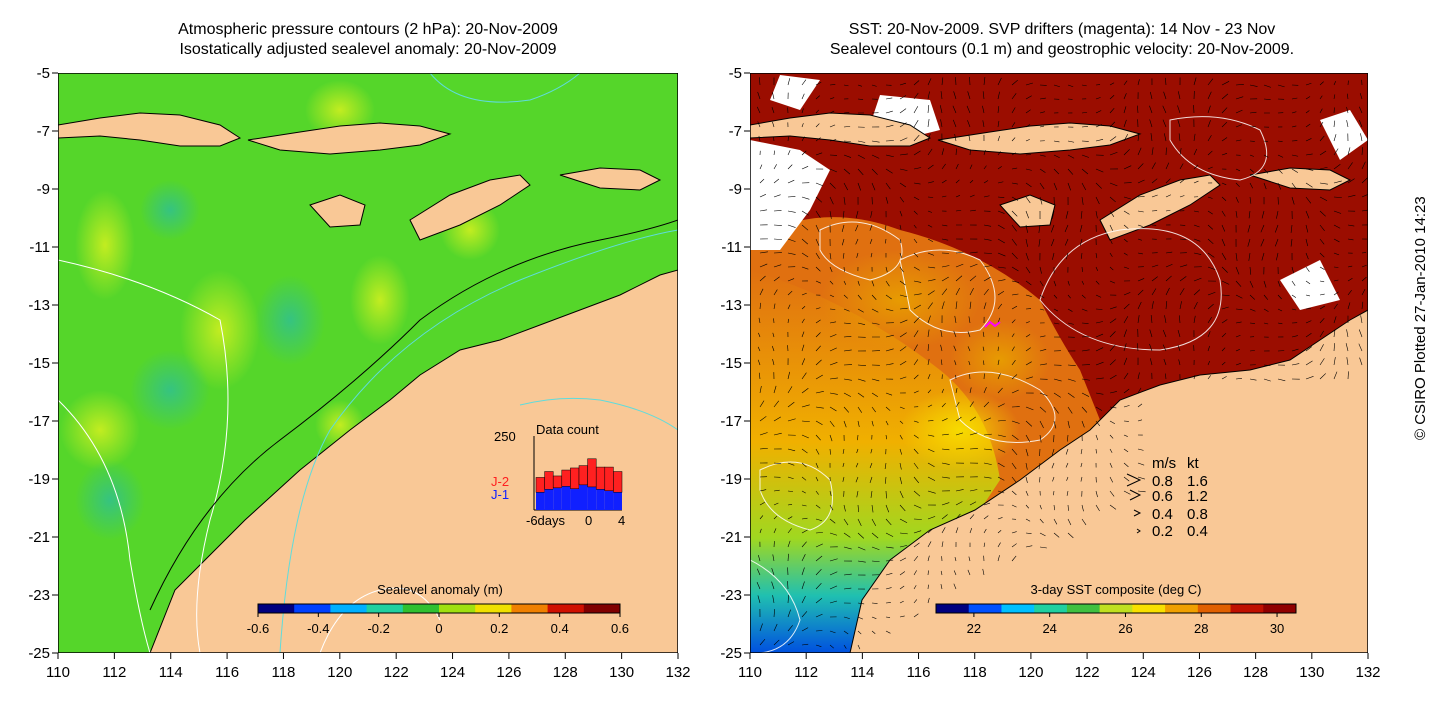 The image size is (1440, 720). Describe the element at coordinates (530, 608) in the screenshot. I see `left-colorbar-swatch` at that location.